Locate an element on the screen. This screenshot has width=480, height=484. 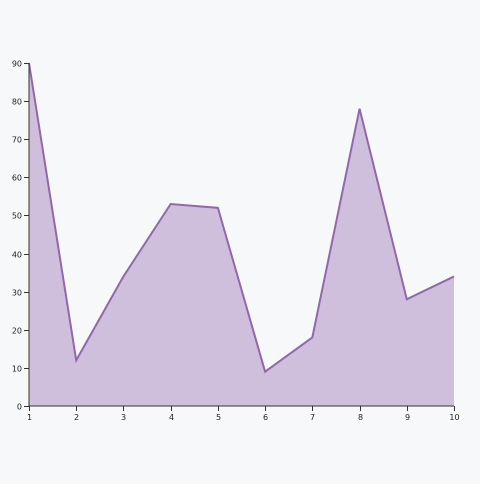
y-tick-label-10: 10 is located at coordinates (17, 369).